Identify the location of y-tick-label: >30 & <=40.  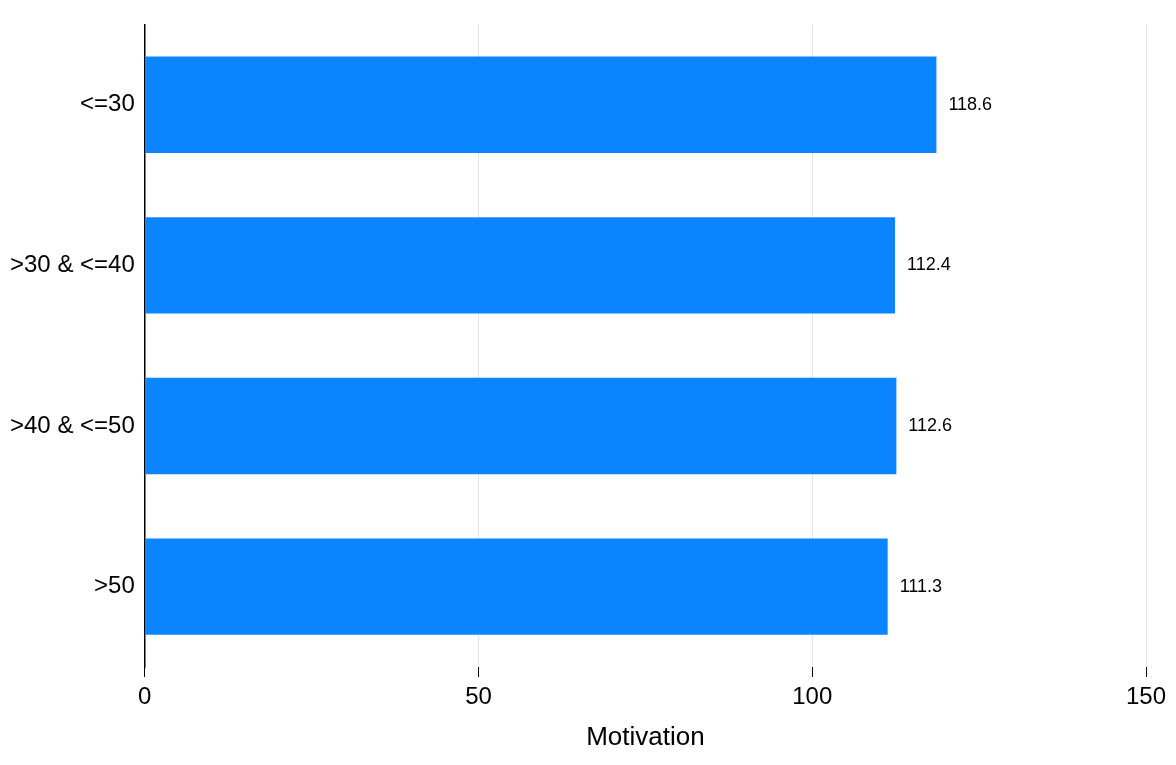
(72, 263).